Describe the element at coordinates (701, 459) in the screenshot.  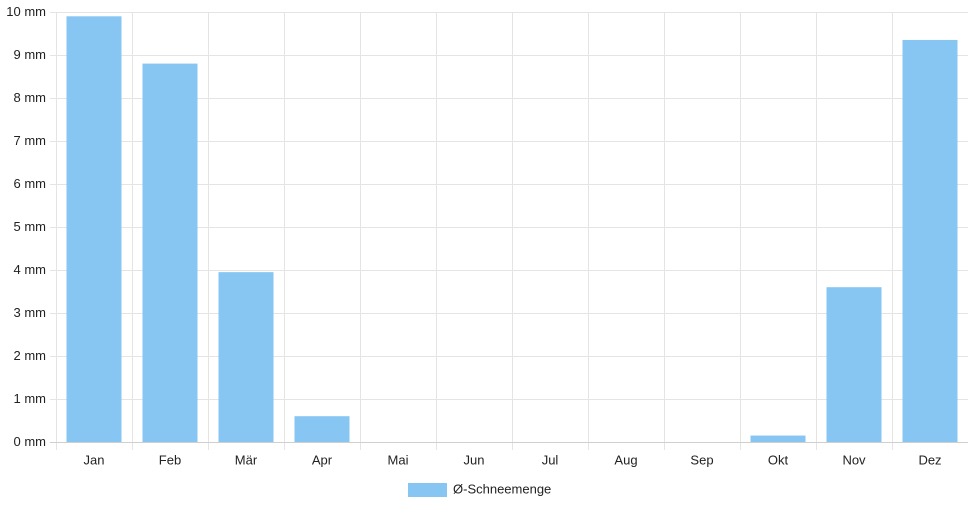
I see `x-tick-label: Sep` at that location.